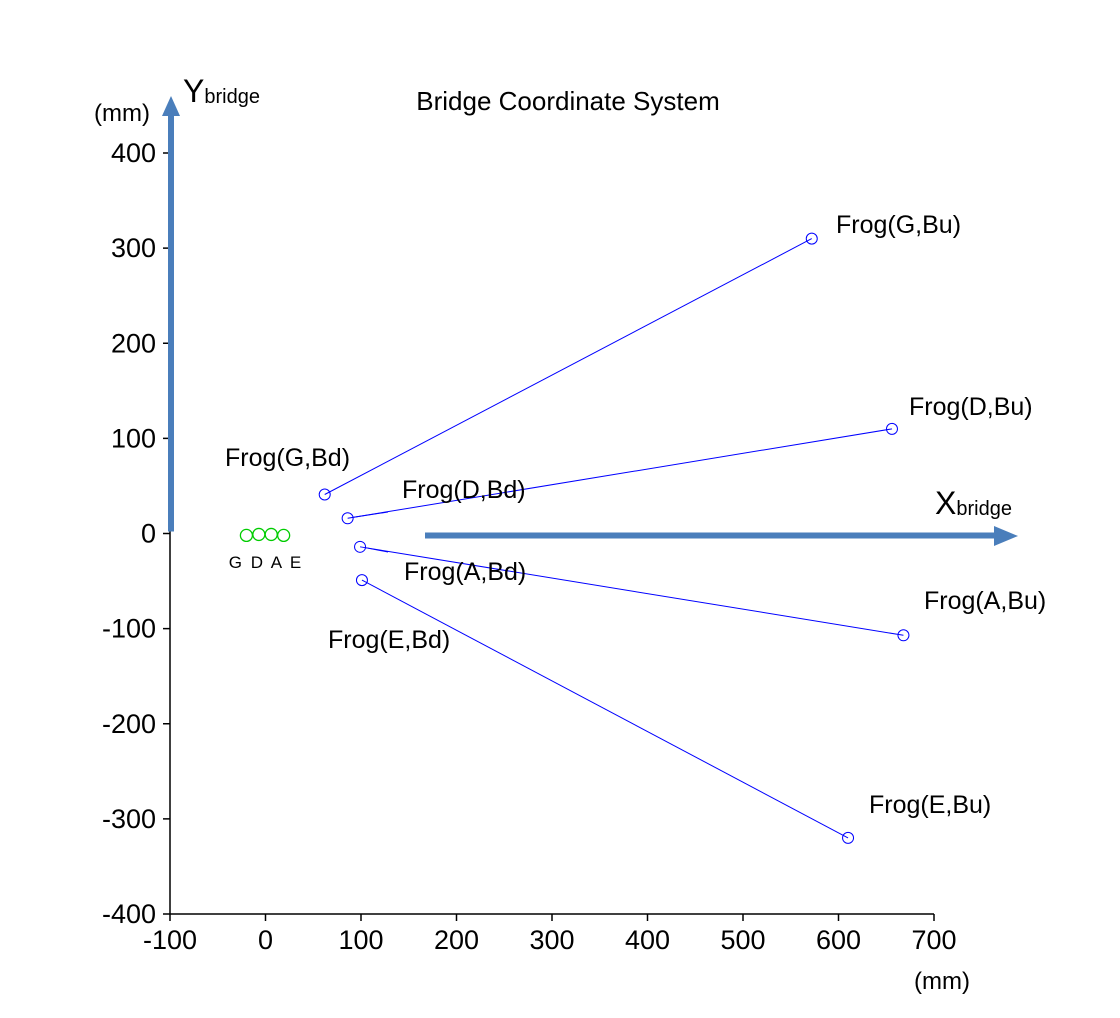  What do you see at coordinates (971, 407) in the screenshot?
I see `frog-bu-label: Frog(D,Bu)` at bounding box center [971, 407].